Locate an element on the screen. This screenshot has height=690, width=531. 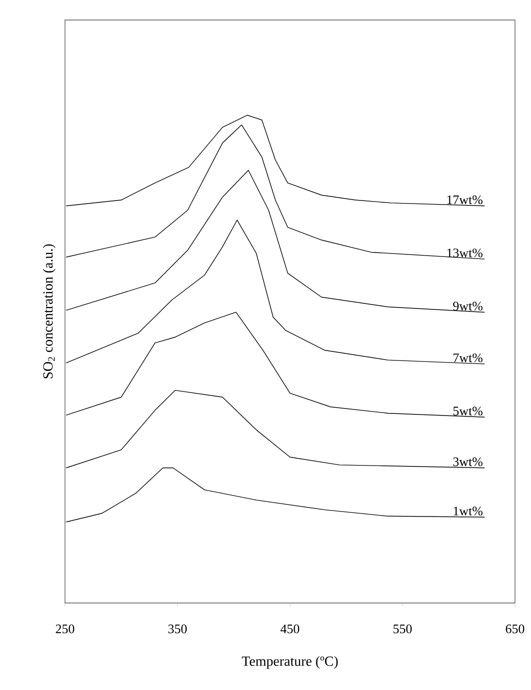
series-label: 5wt% is located at coordinates (467, 411).